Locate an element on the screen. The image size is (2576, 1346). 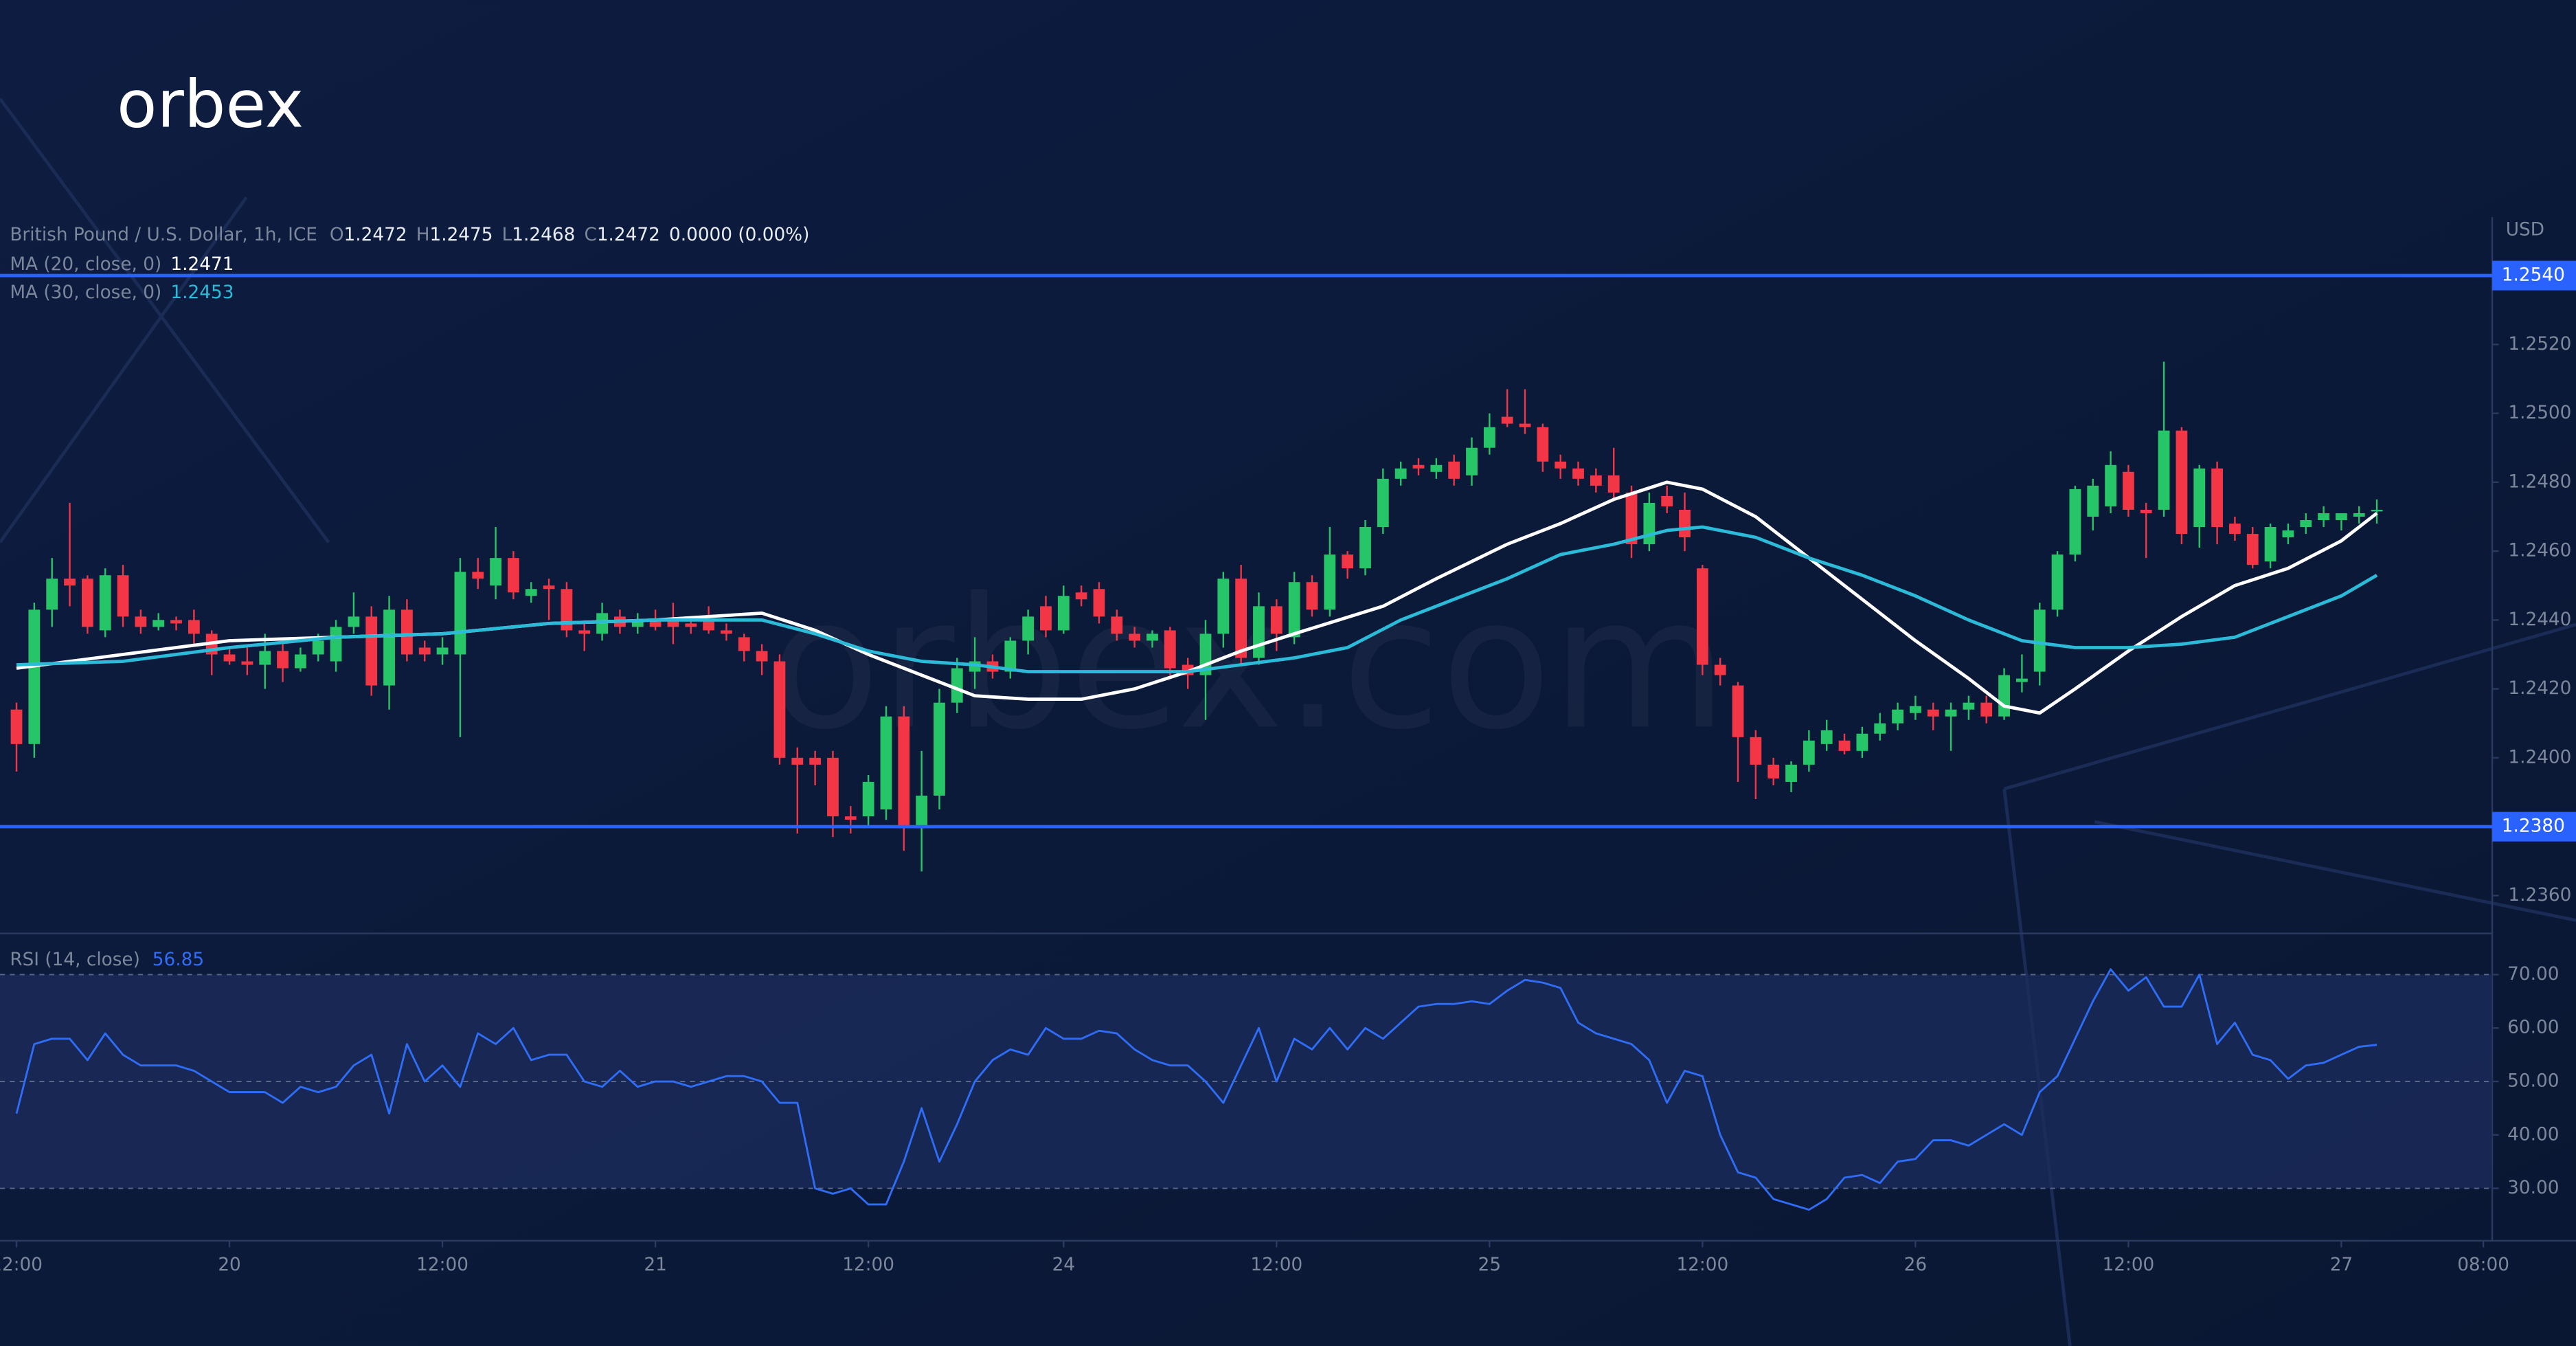
x-tick-label: 24 is located at coordinates (1063, 1265).